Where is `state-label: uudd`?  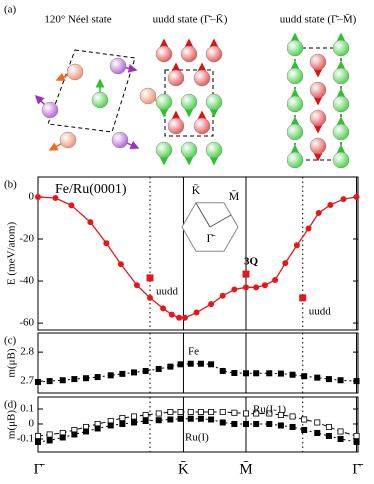 state-label: uudd is located at coordinates (167, 291).